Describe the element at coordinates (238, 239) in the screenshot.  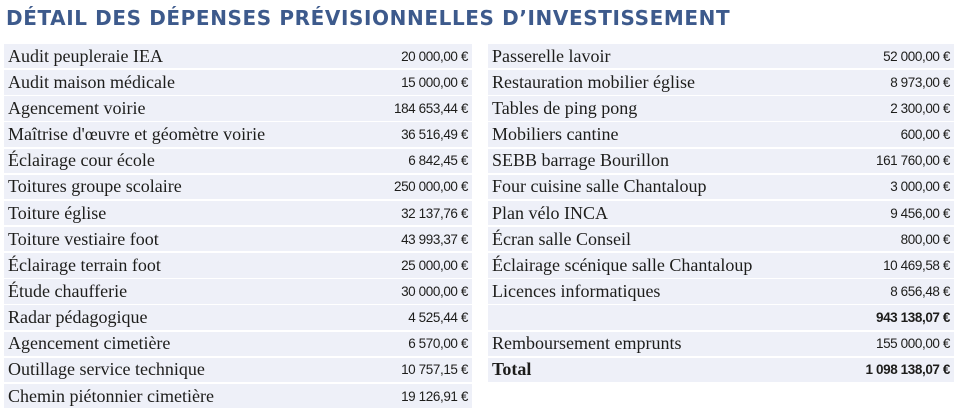
I see `table-row: Toiture vestiaire foot 43 993,37 €` at that location.